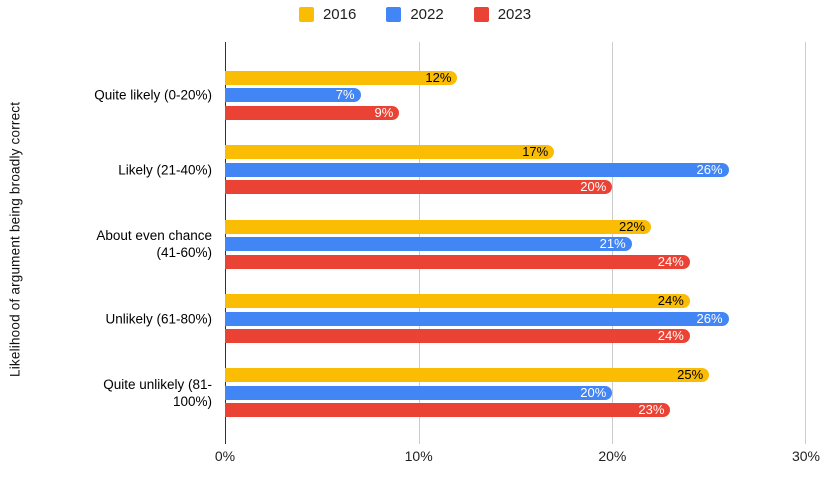  Describe the element at coordinates (384, 112) in the screenshot. I see `bar-value-label: 9%` at that location.